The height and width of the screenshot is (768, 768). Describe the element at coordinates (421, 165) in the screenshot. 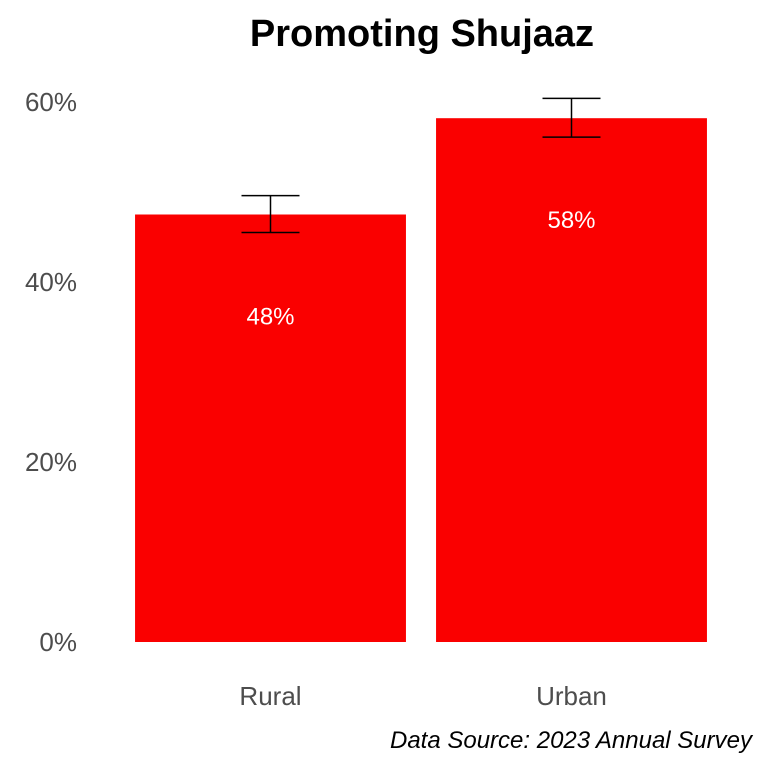

I see `error-bars-layer` at that location.